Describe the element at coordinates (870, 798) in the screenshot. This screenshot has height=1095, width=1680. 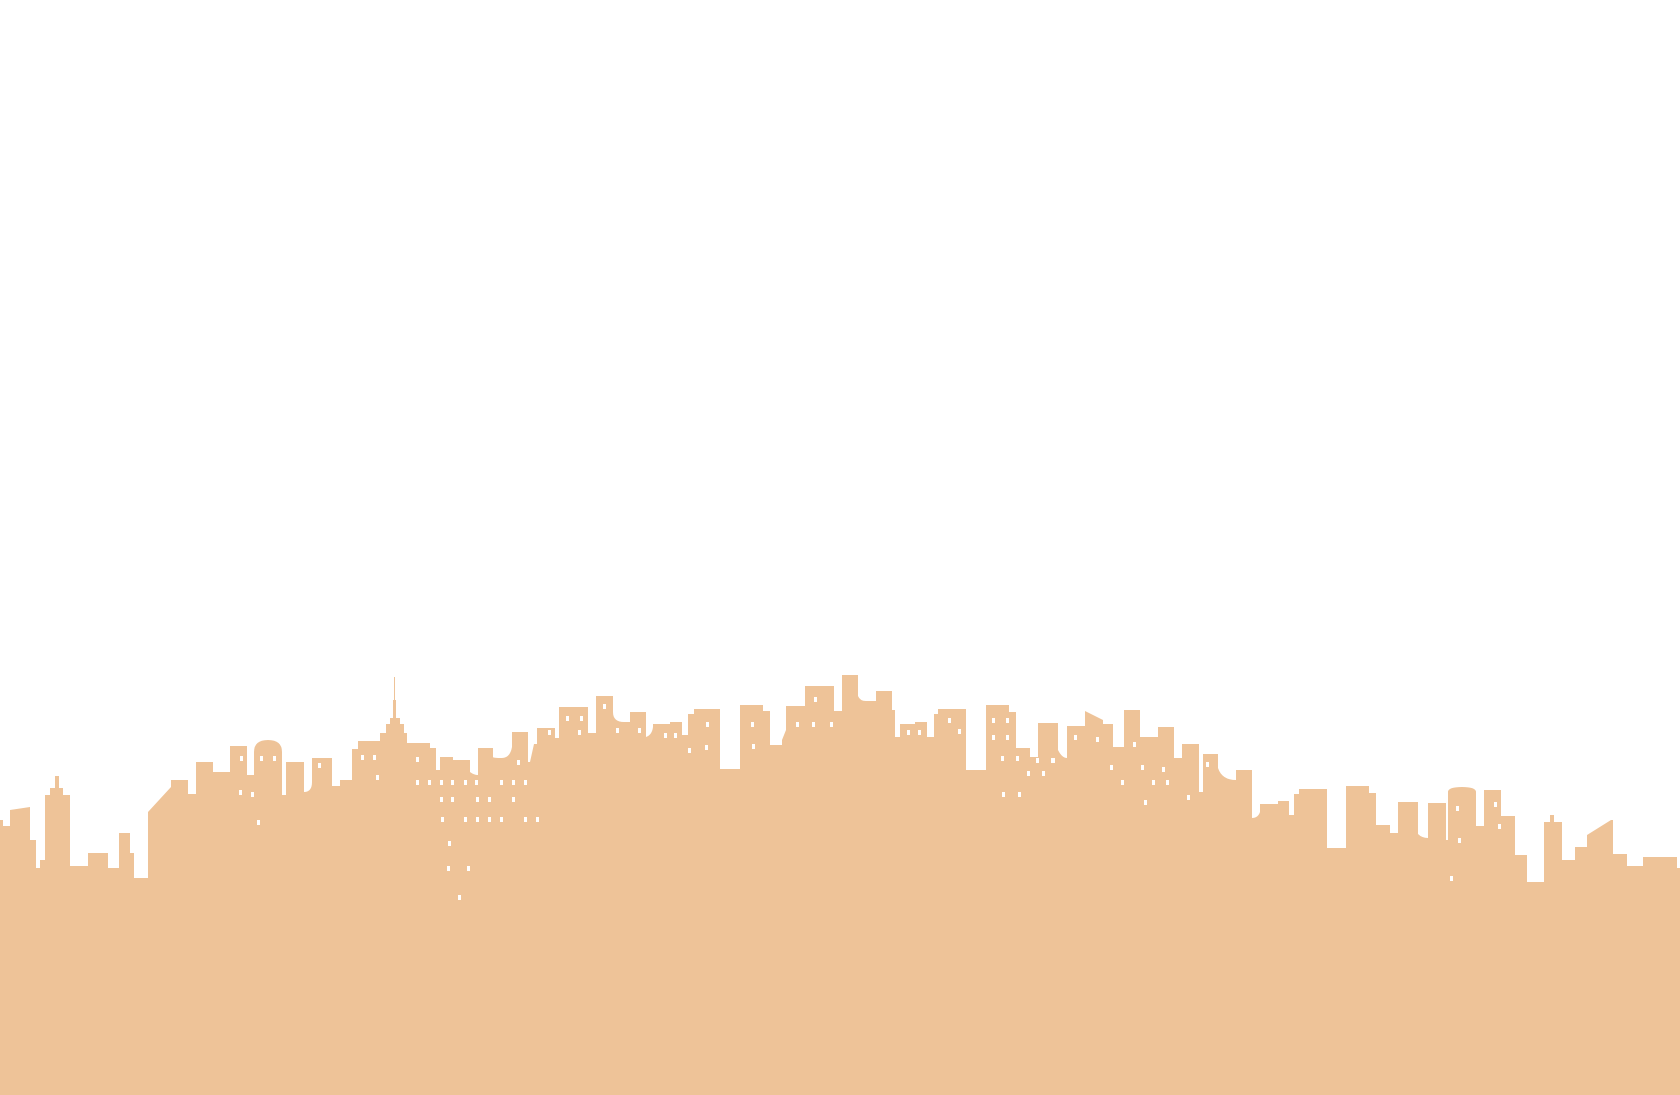
I see `building-windows` at that location.